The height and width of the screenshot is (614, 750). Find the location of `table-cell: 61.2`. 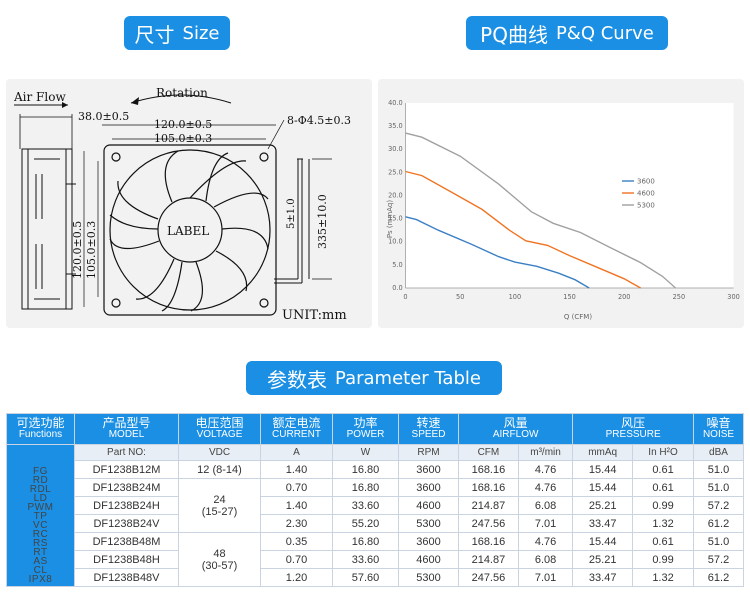

table-cell: 61.2 is located at coordinates (718, 523).